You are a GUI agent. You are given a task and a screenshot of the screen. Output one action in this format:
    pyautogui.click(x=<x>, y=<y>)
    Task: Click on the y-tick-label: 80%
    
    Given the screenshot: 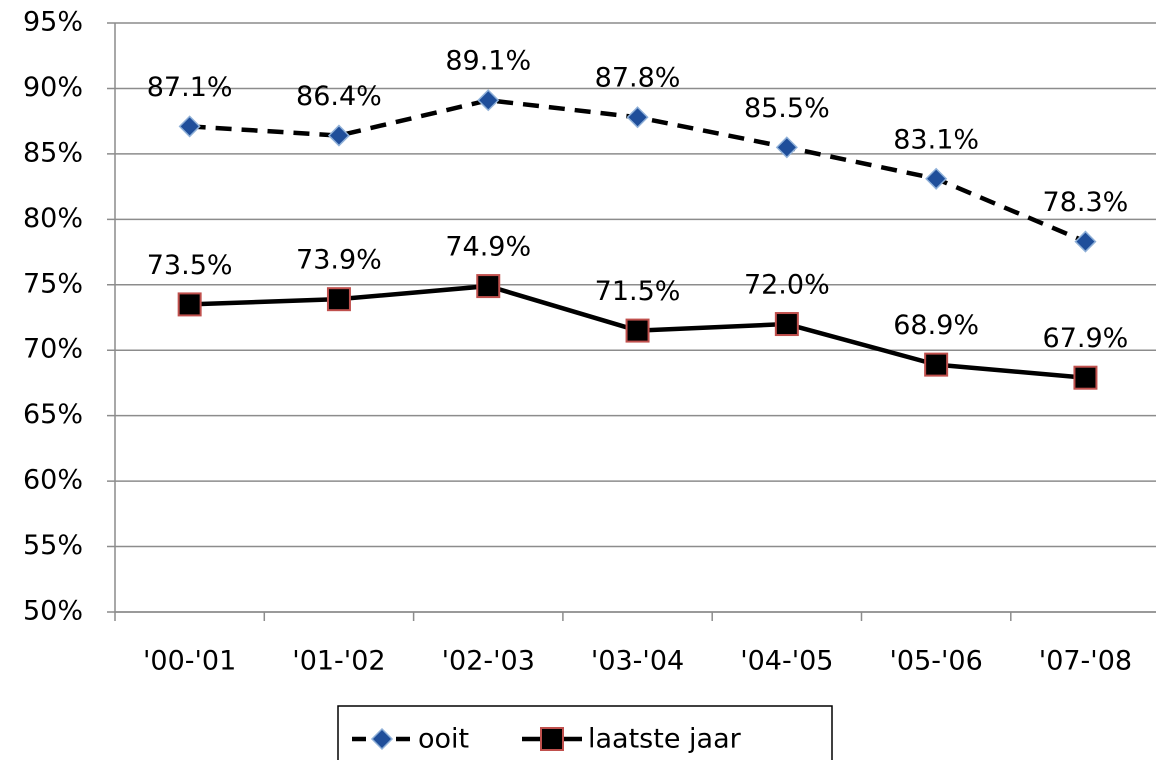 What is the action you would take?
    pyautogui.click(x=53, y=218)
    